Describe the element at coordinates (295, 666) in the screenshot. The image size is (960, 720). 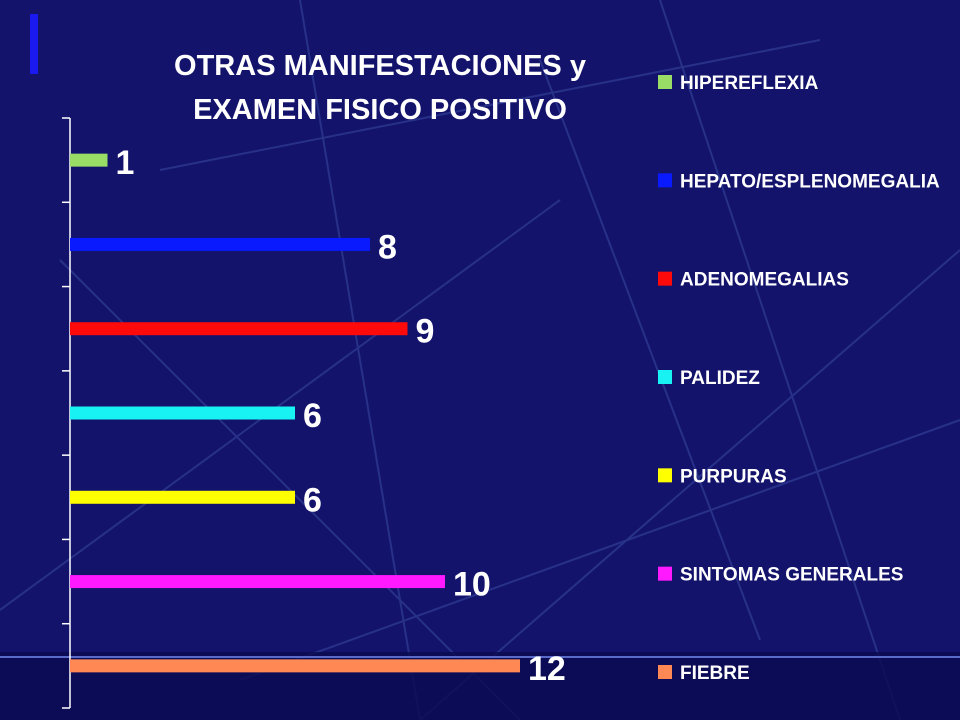
I see `bar-fiebre` at that location.